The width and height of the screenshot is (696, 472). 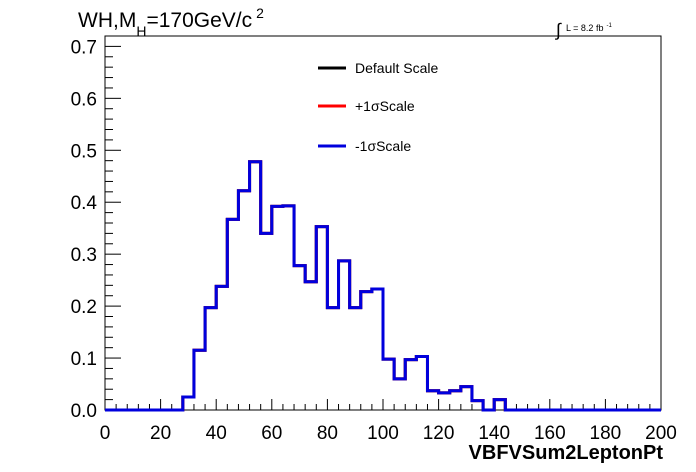 I want to click on x-tick-label: 180, so click(x=606, y=433).